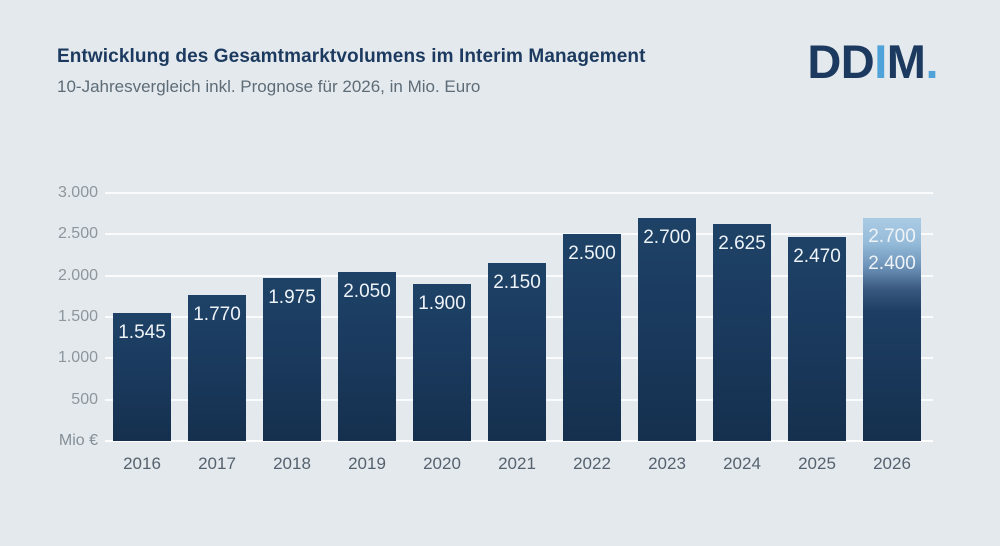 The image size is (1000, 546). What do you see at coordinates (742, 332) in the screenshot?
I see `bar-2024: 2.625` at bounding box center [742, 332].